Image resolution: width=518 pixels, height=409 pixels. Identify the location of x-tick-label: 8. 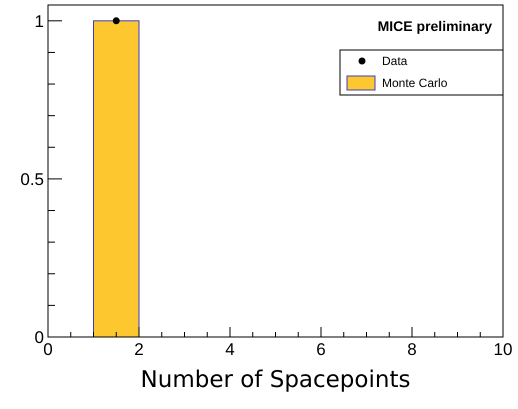
(412, 349).